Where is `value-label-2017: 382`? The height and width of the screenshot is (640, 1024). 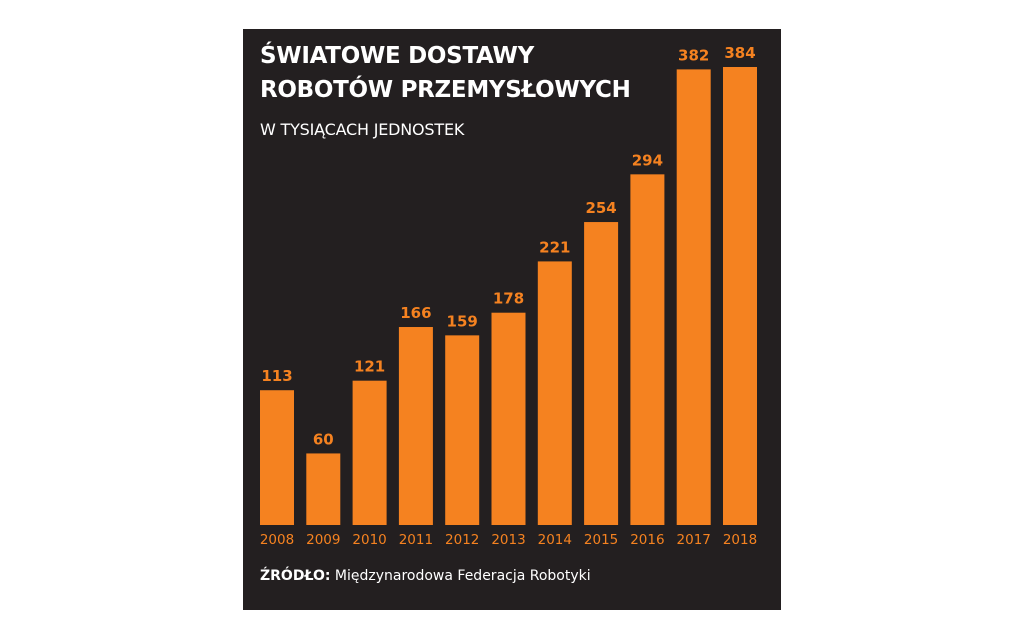 value-label-2017: 382 is located at coordinates (693, 55).